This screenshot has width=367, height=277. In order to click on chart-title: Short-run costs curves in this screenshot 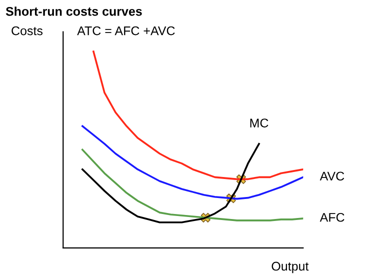, I will do `click(74, 11)`.